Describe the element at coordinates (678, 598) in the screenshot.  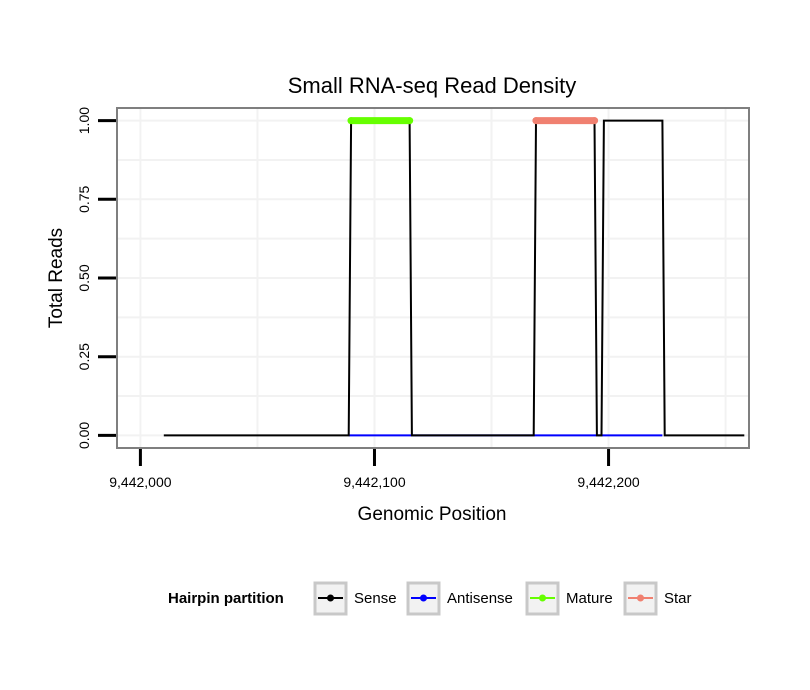
I see `legend-label-star: Star` at that location.